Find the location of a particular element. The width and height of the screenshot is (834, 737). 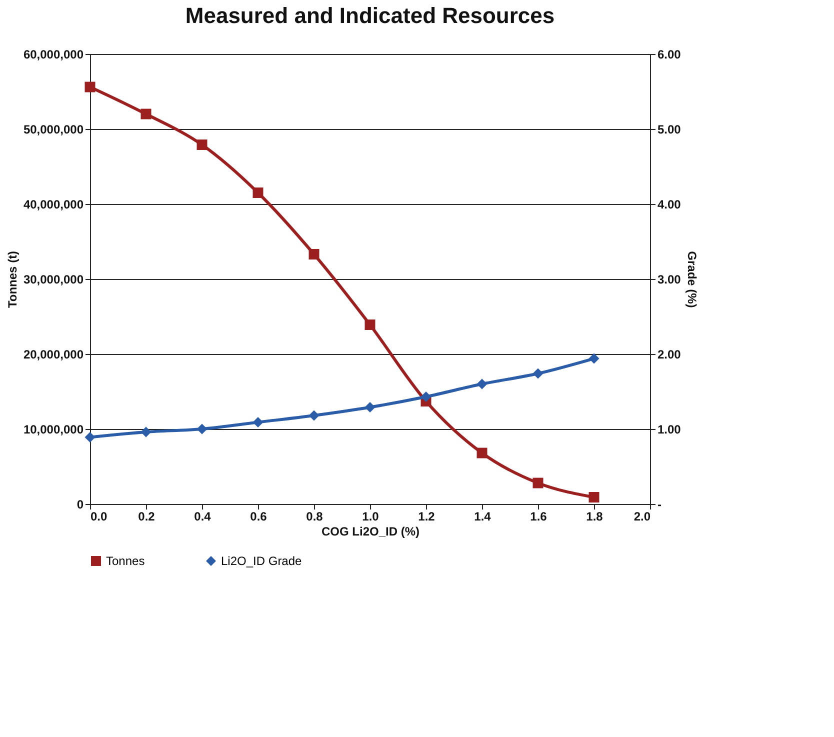

x-axis-title: COG Li2O_ID (%) is located at coordinates (370, 531).